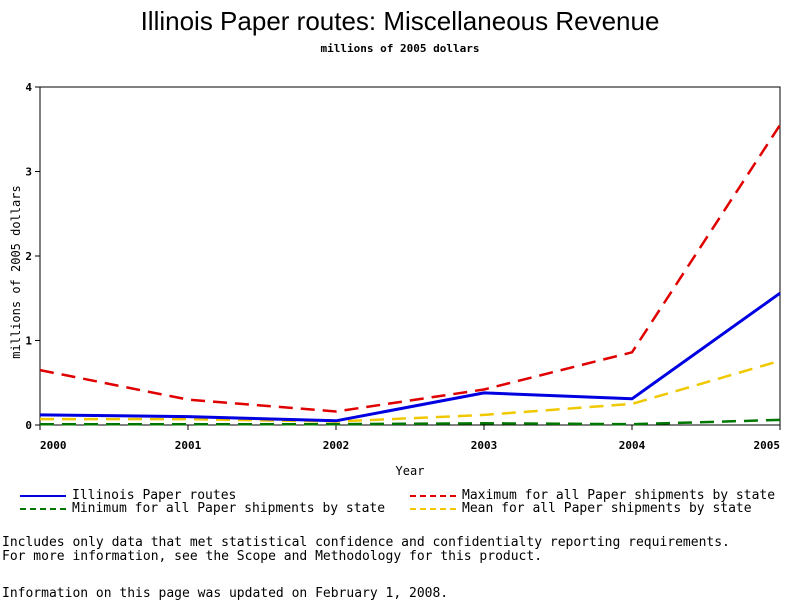  Describe the element at coordinates (767, 445) in the screenshot. I see `x-tick-label: 2005` at that location.